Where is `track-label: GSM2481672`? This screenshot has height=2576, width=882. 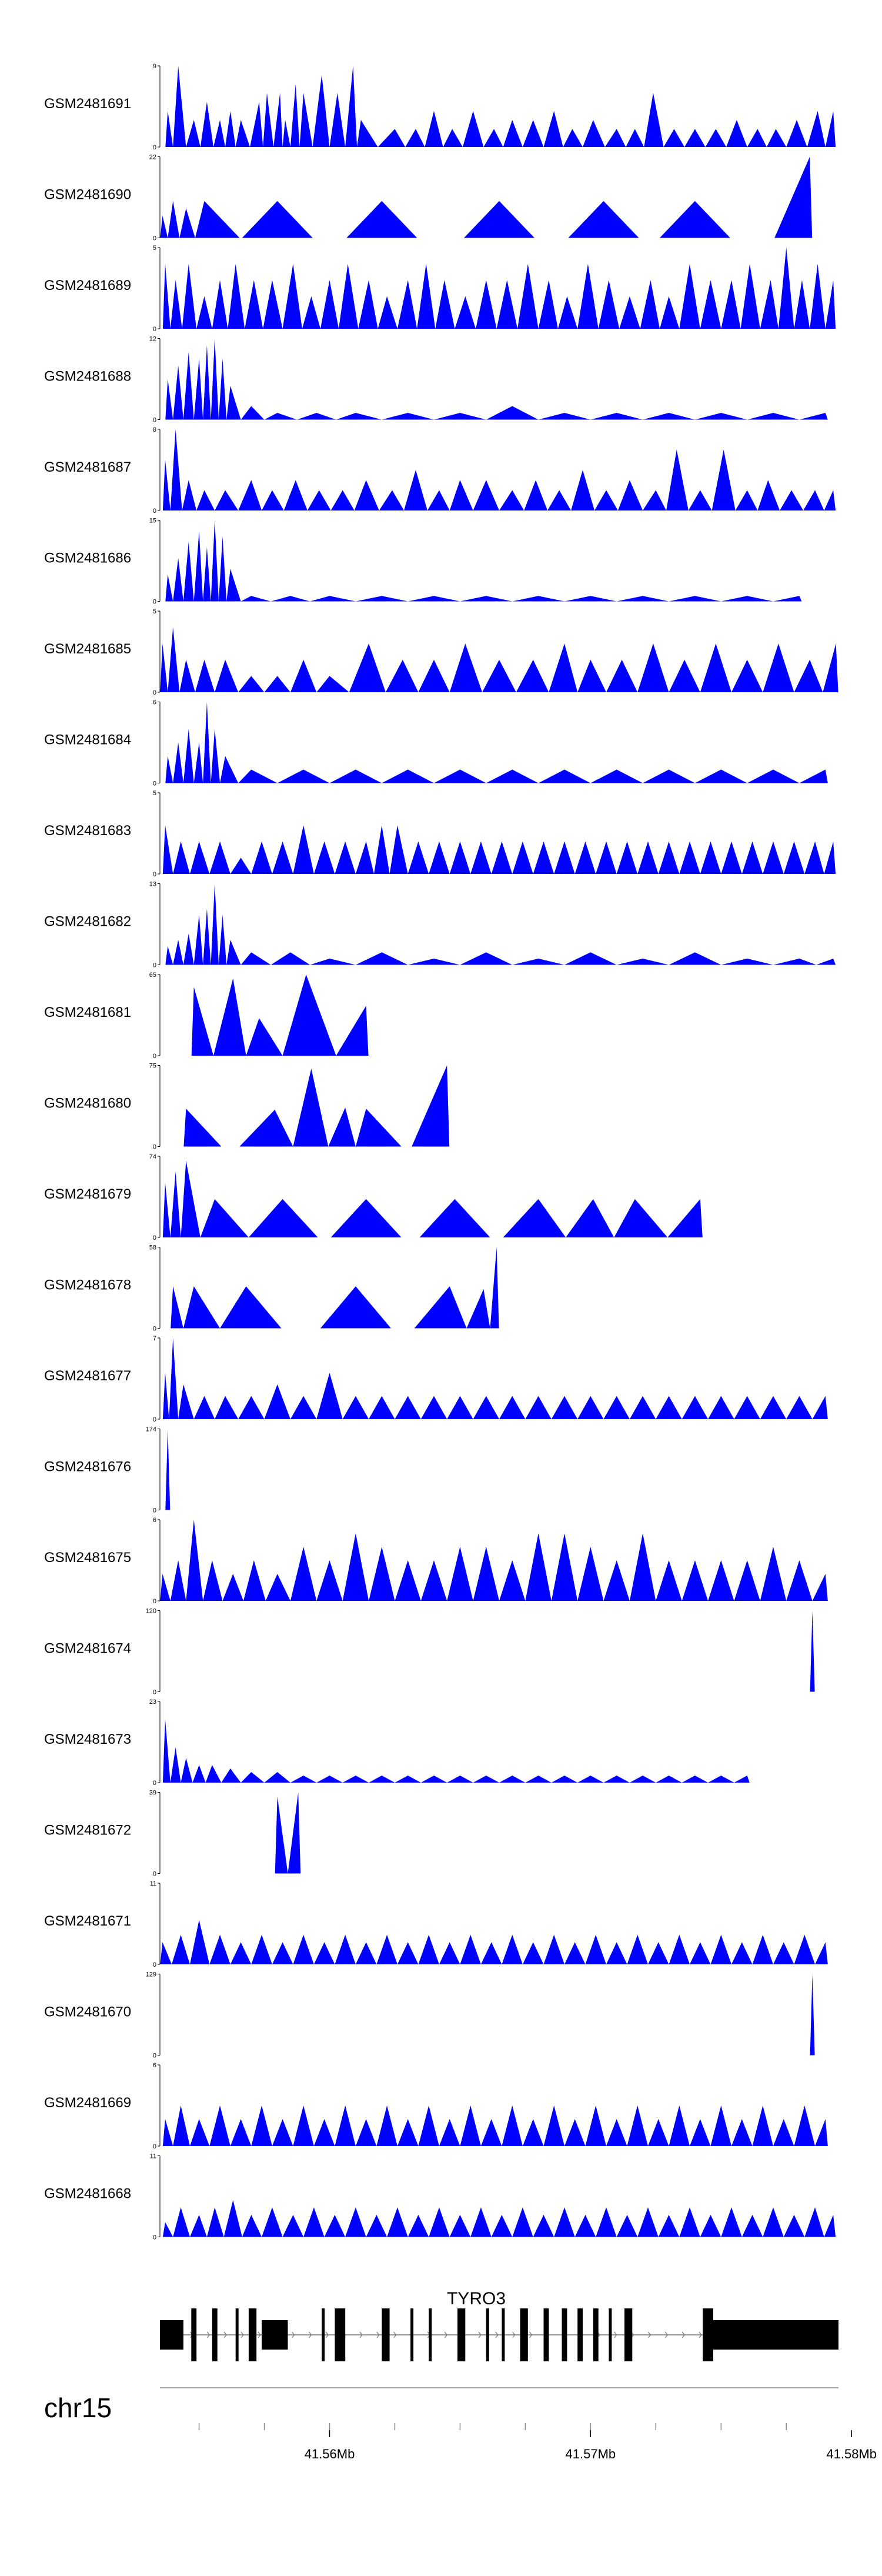
track-label: GSM2481672 is located at coordinates (87, 1830).